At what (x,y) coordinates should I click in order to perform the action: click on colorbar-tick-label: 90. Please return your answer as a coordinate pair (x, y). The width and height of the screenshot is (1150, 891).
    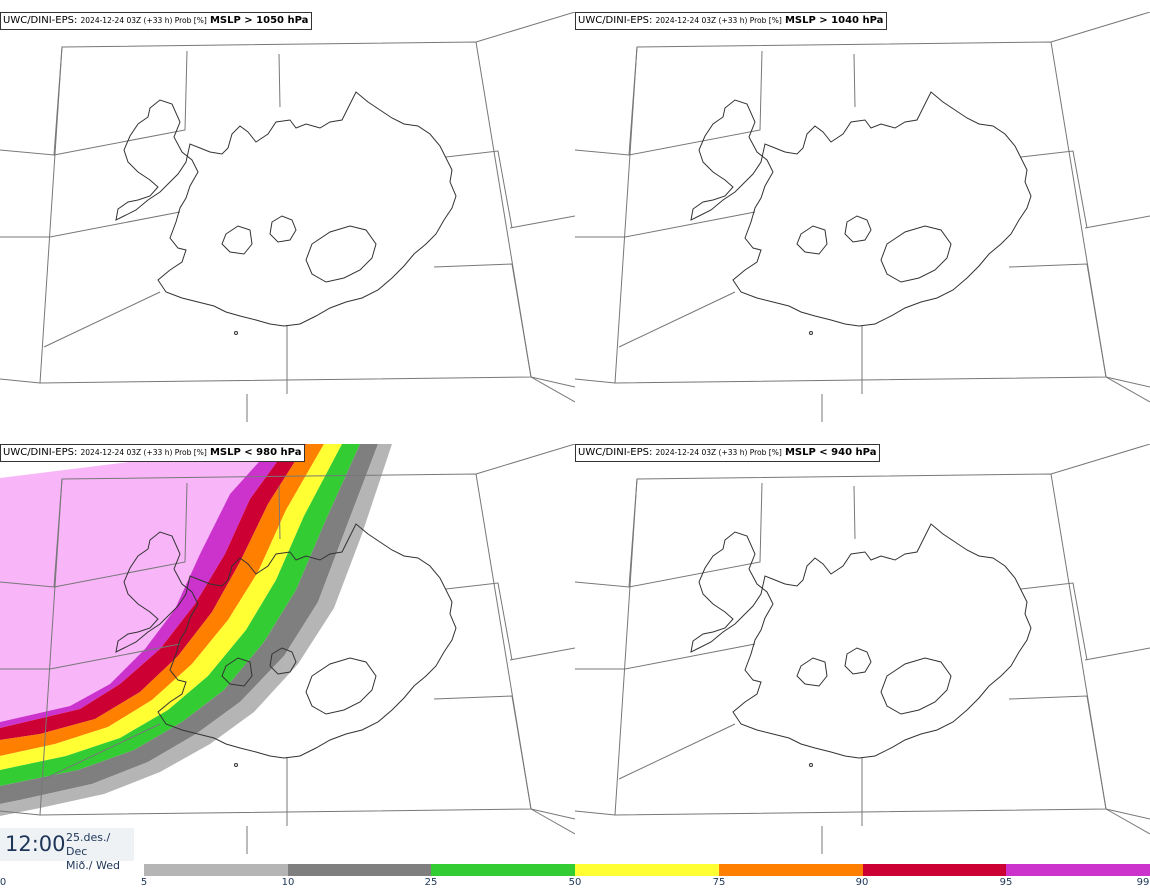
    Looking at the image, I should click on (862, 882).